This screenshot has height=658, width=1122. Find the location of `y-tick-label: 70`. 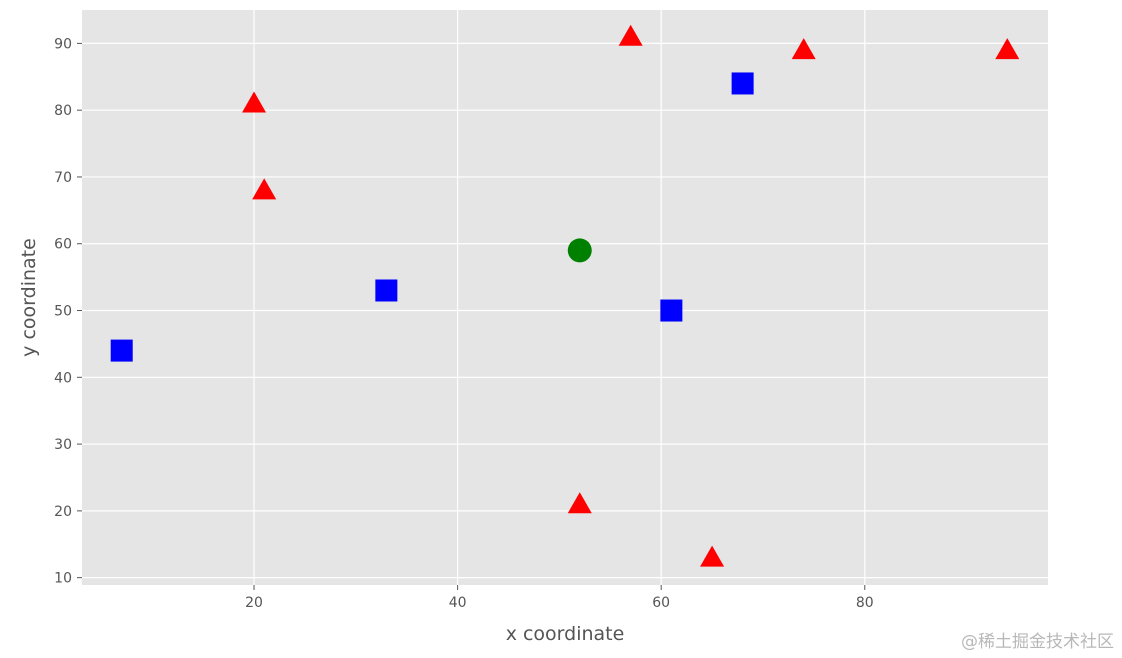

y-tick-label: 70 is located at coordinates (63, 178).